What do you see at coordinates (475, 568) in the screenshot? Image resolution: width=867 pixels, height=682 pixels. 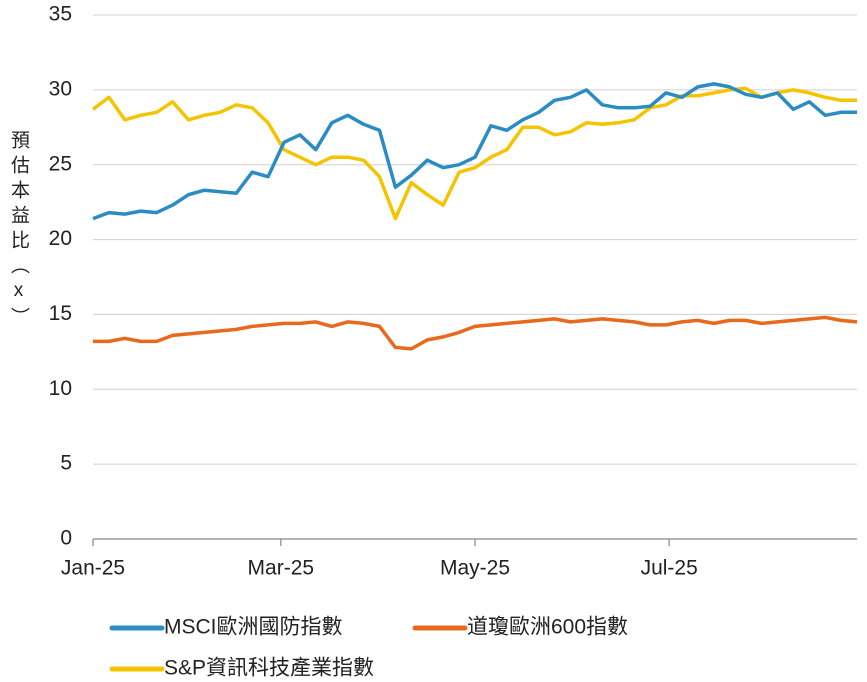 I see `x-tick-label: May-25` at bounding box center [475, 568].